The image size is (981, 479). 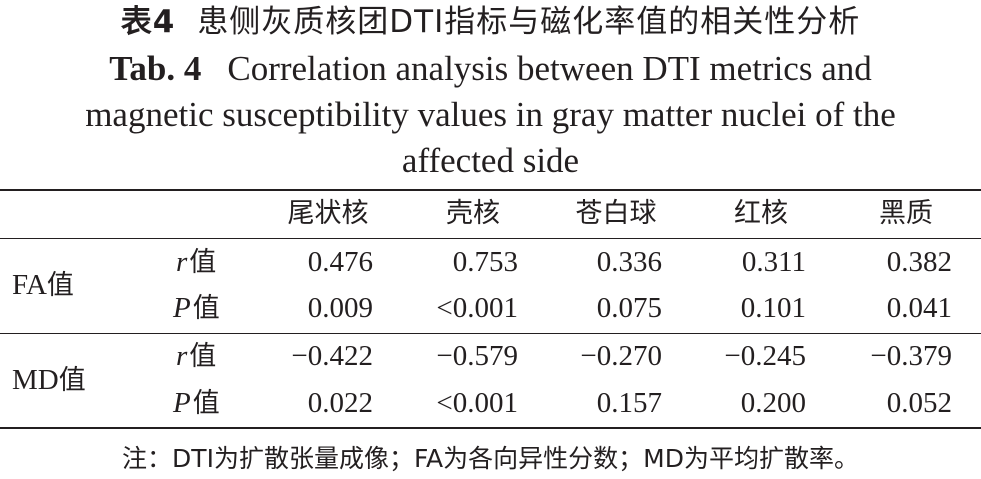 What do you see at coordinates (629, 403) in the screenshot?
I see `table-cell: 0.157` at bounding box center [629, 403].